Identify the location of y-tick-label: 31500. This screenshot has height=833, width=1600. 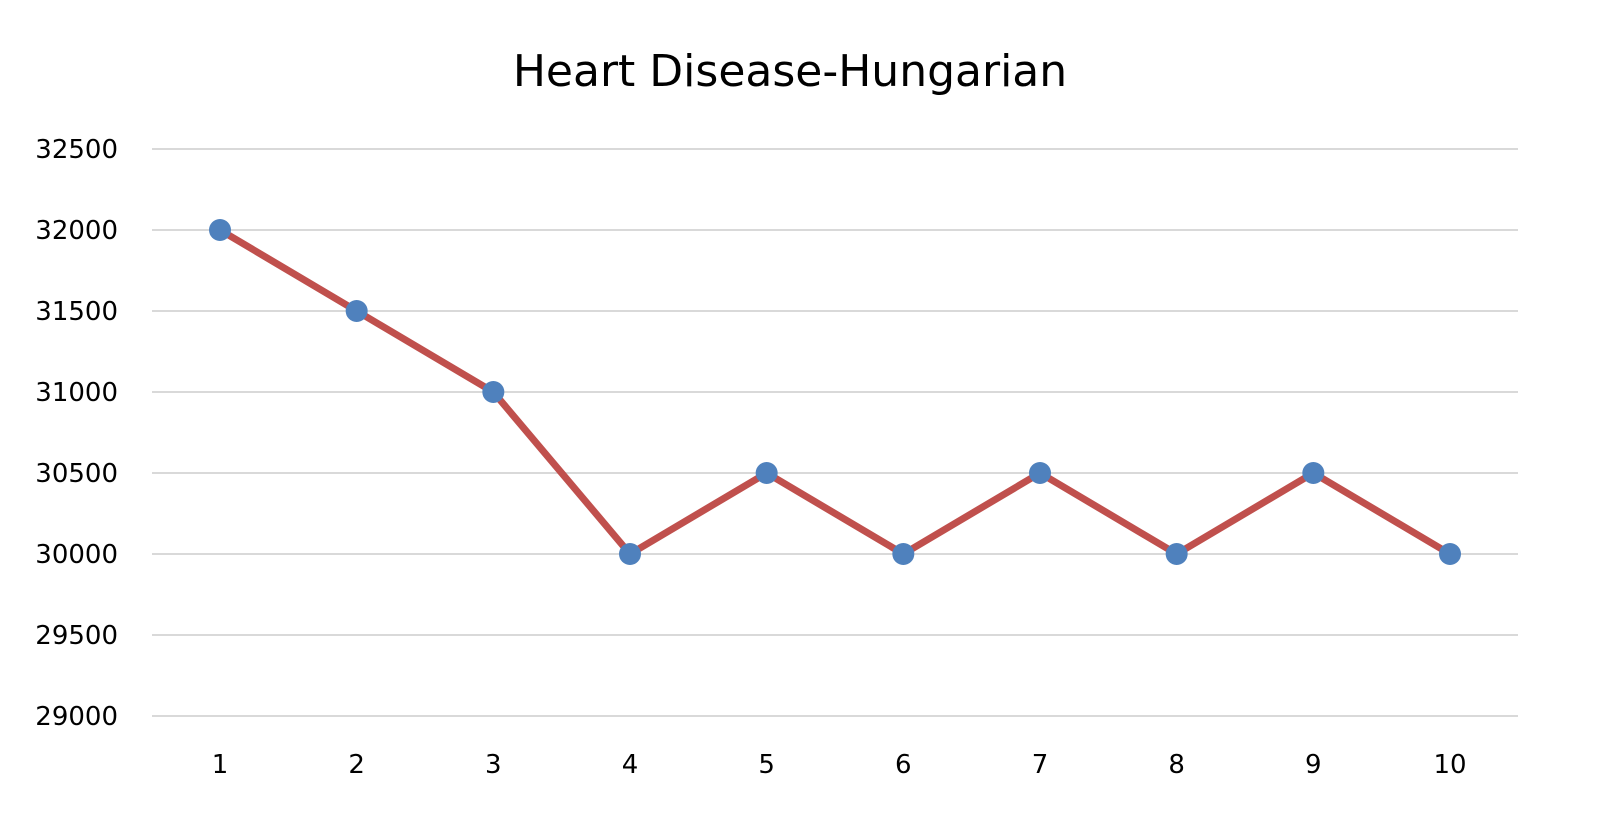
(76, 312).